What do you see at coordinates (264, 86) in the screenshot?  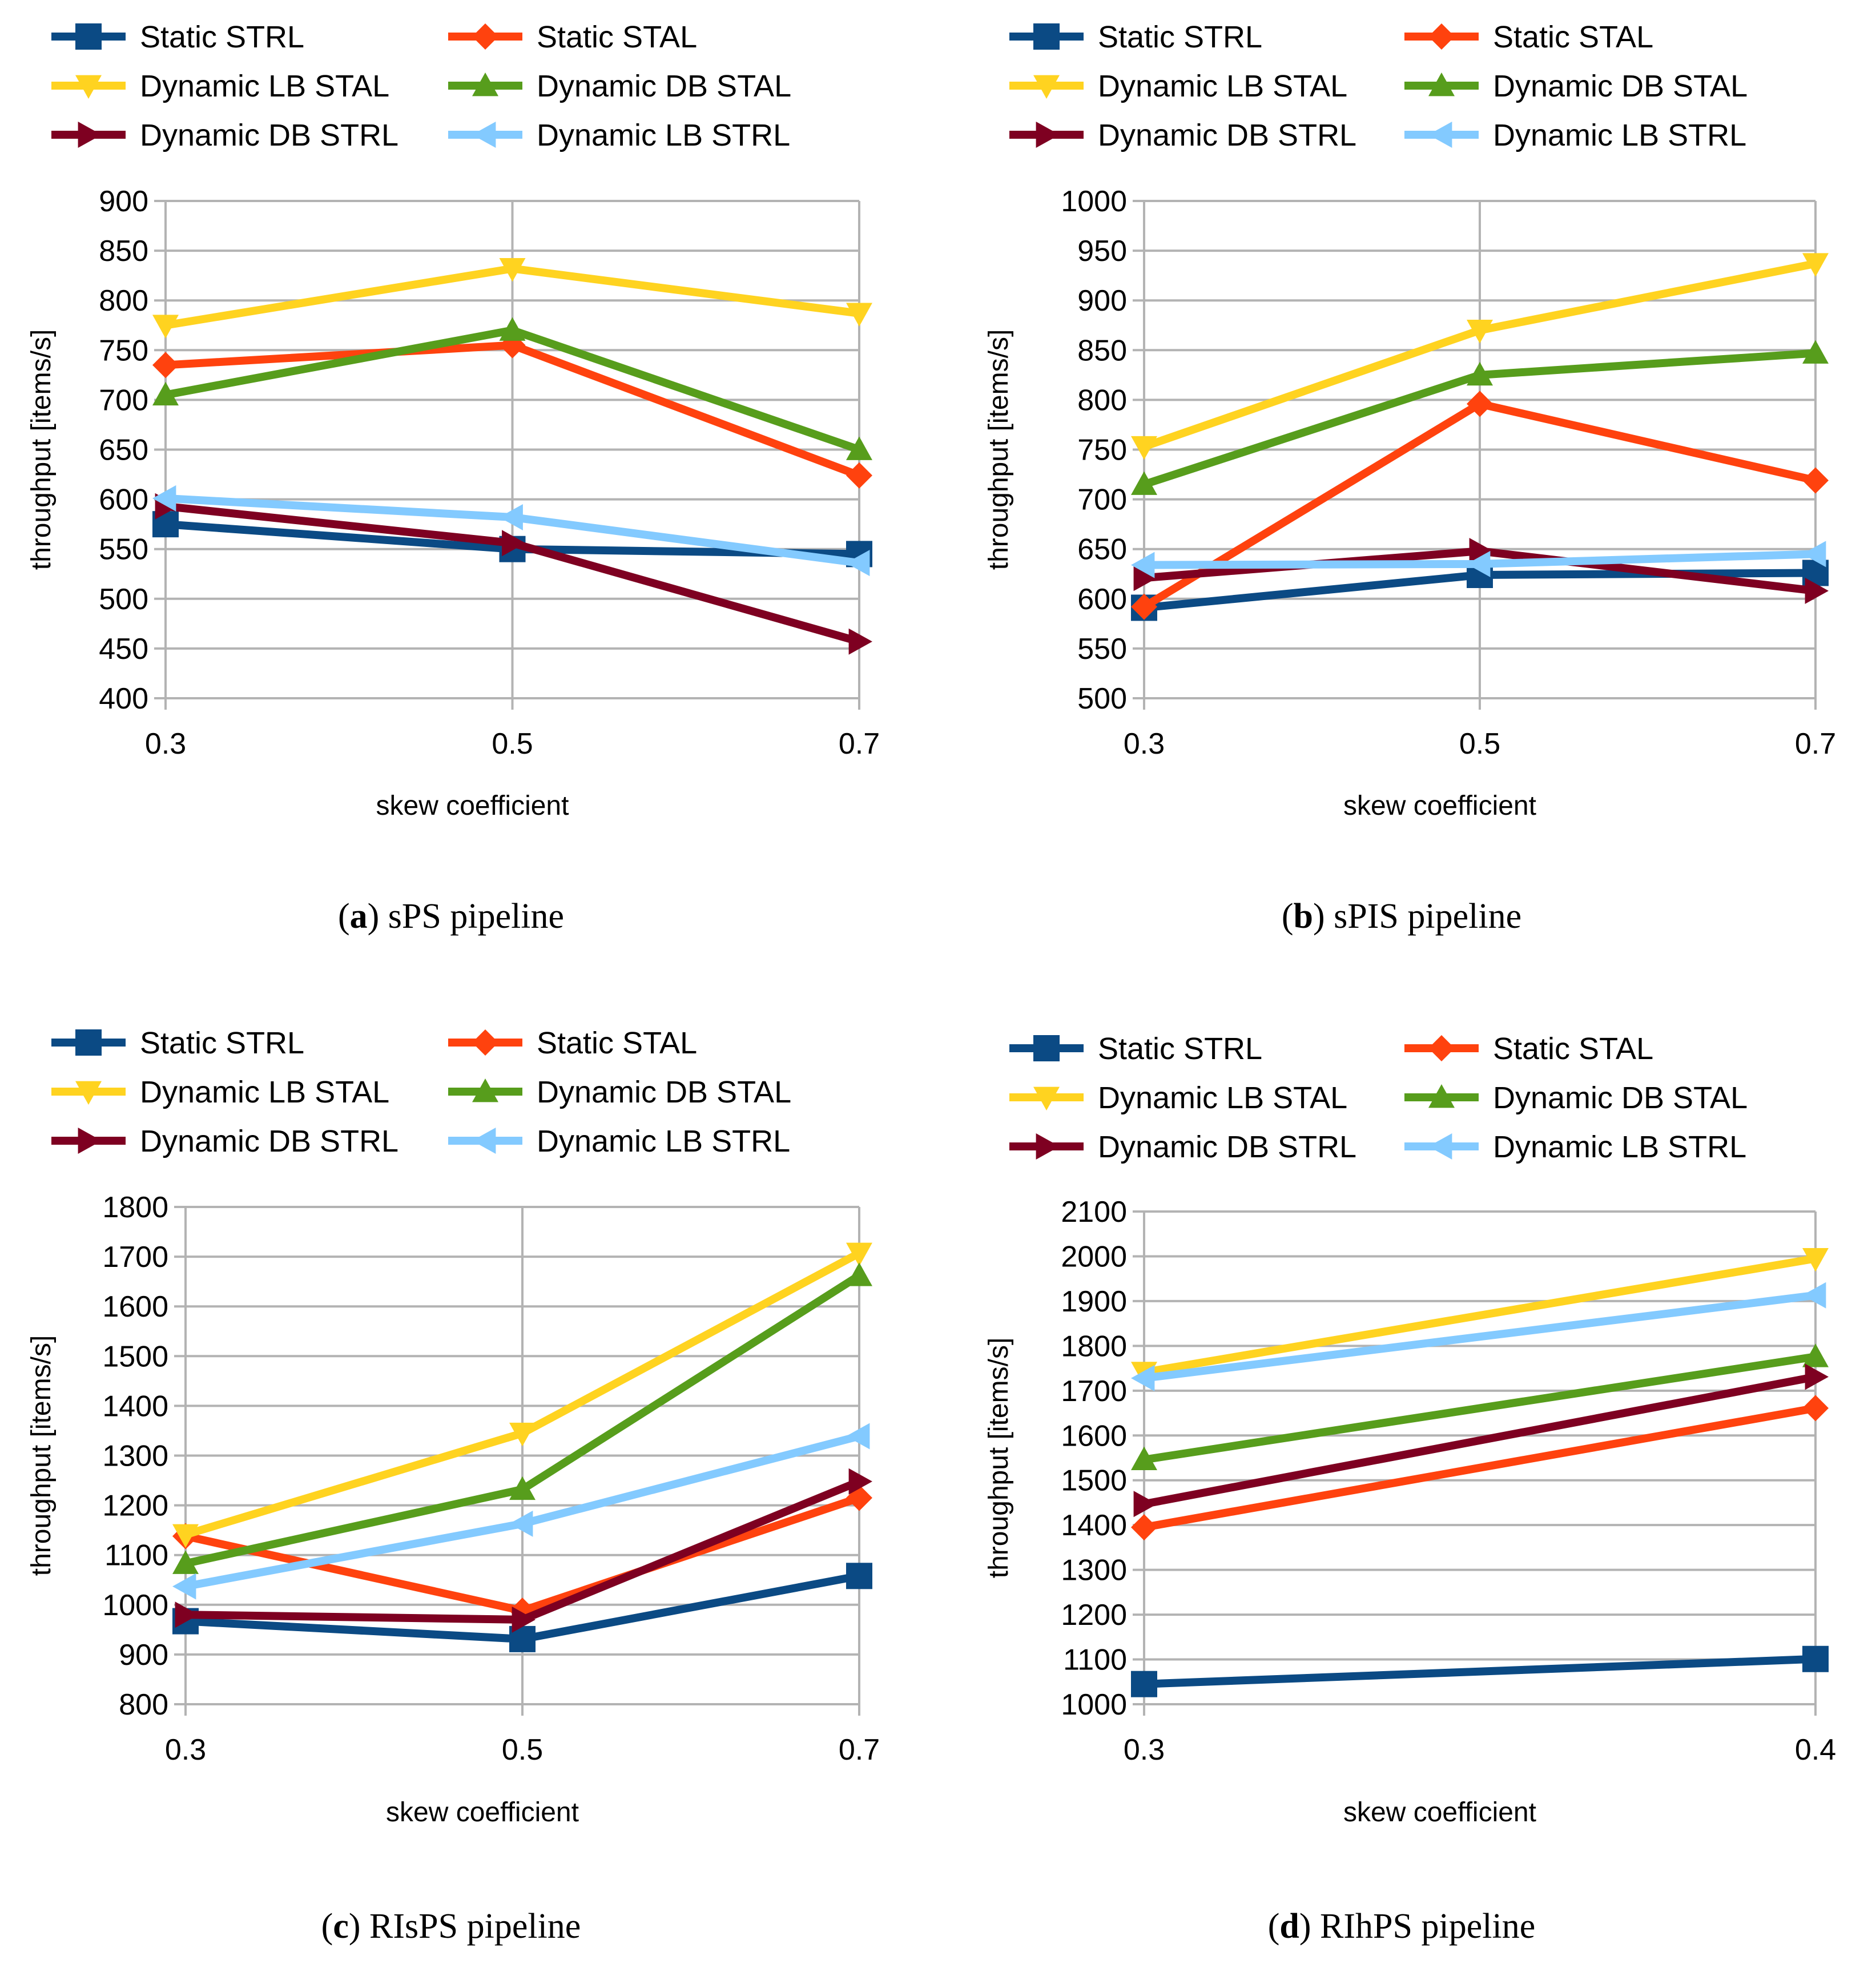 I see `legend-label-dynamic-lb-stal: Dynamic LB STAL` at bounding box center [264, 86].